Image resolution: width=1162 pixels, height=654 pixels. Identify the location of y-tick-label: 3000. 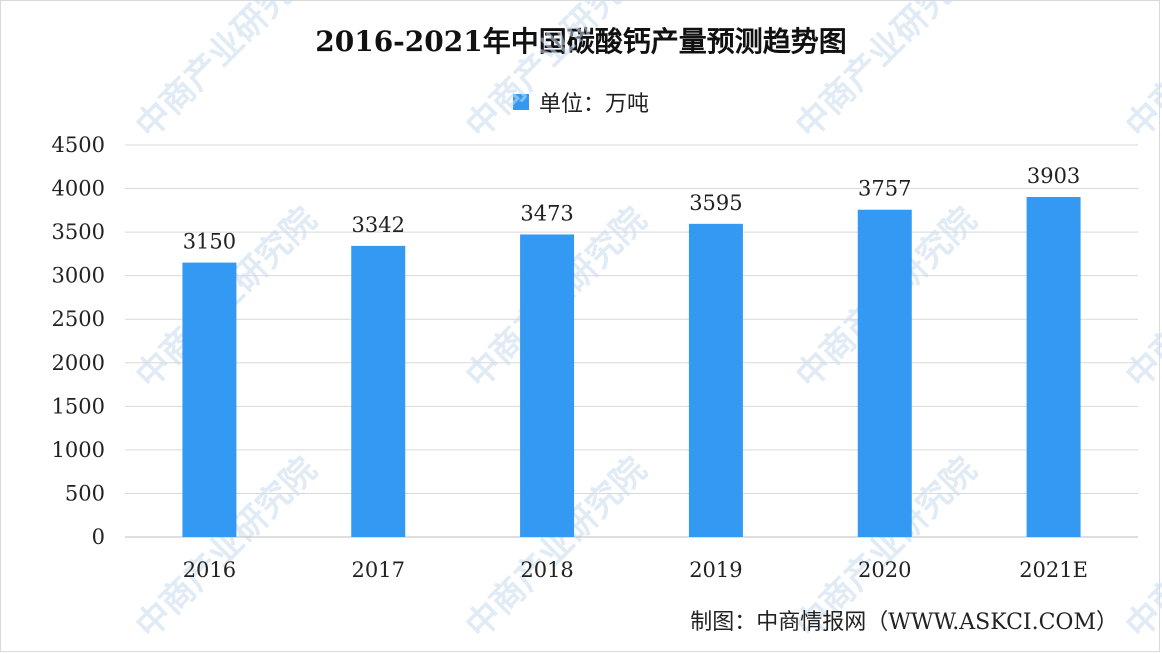
(78, 276).